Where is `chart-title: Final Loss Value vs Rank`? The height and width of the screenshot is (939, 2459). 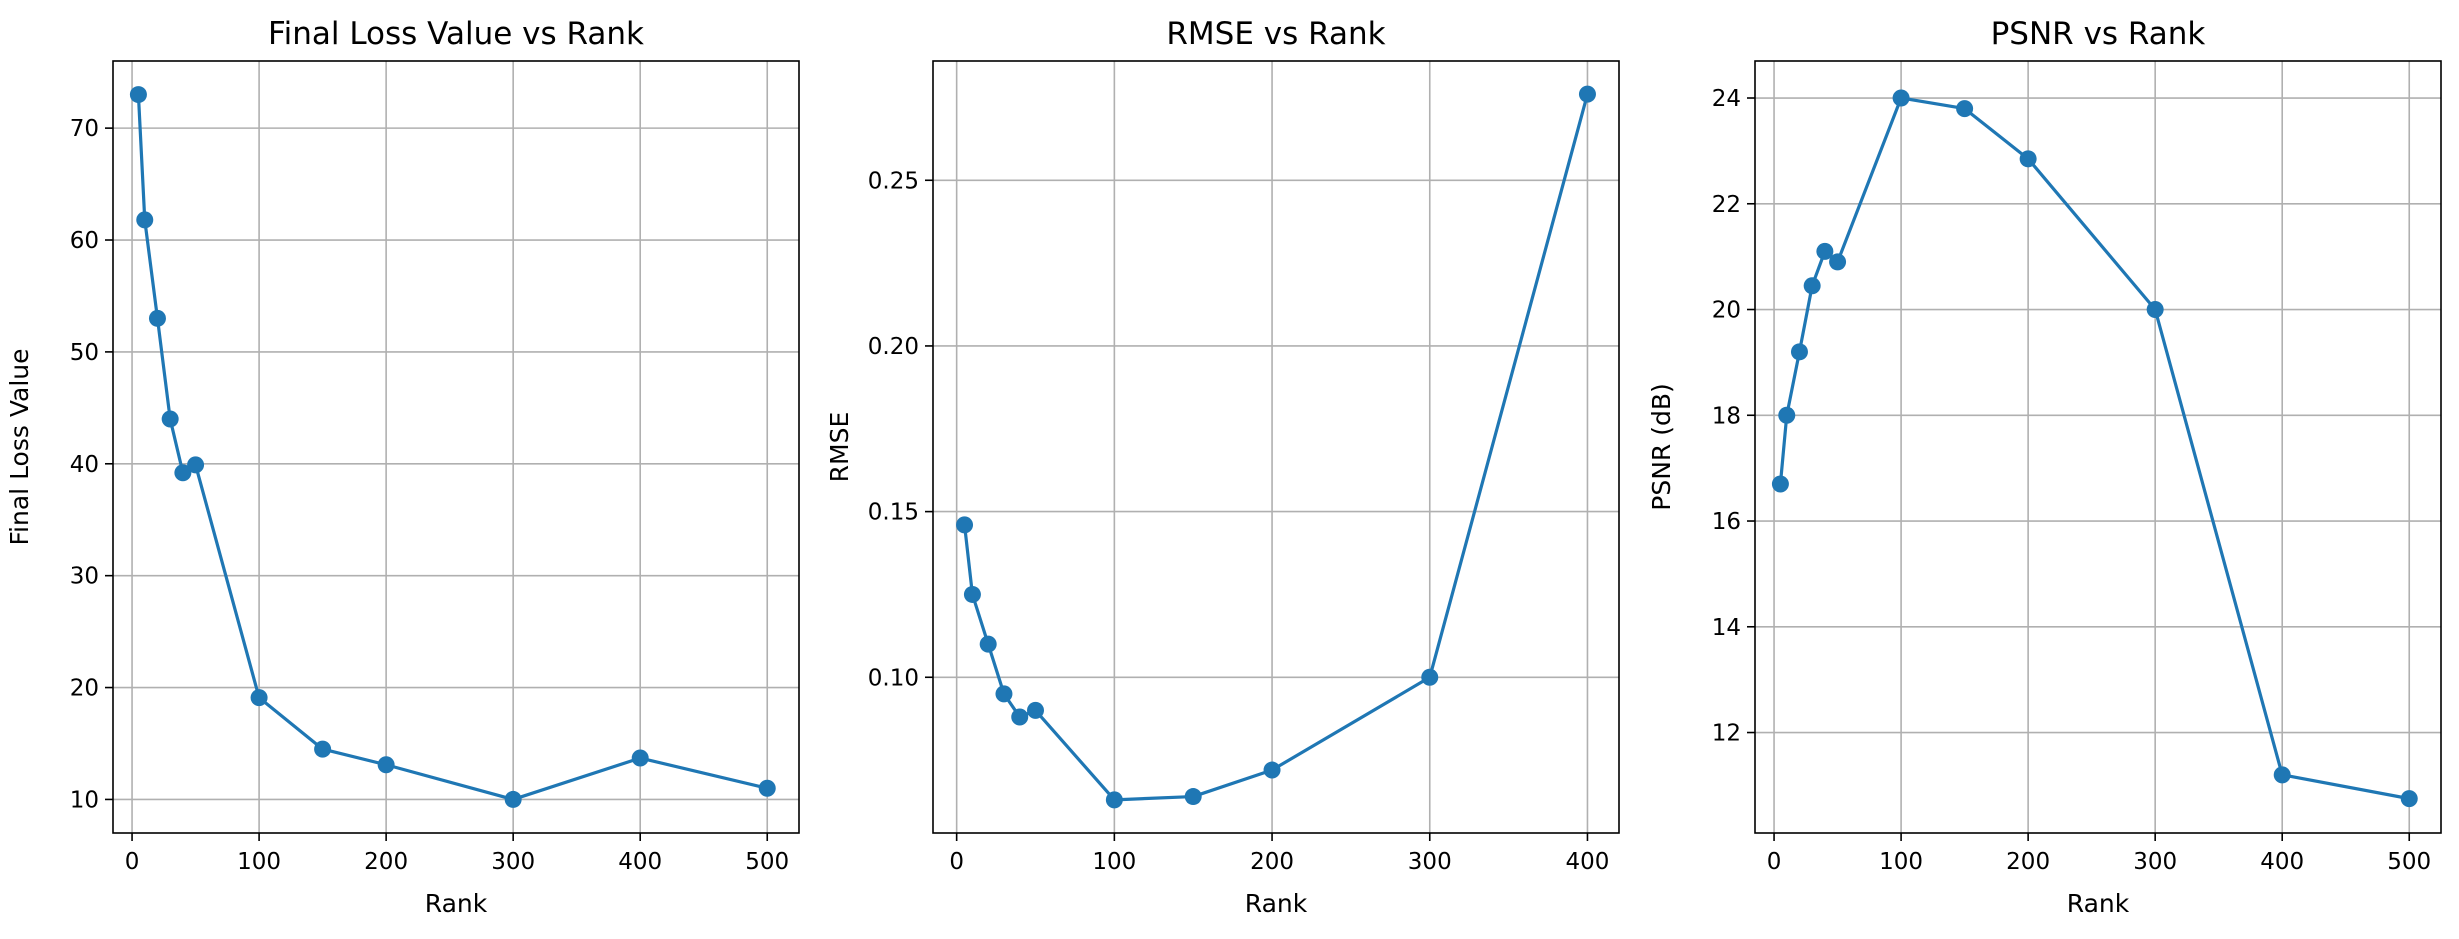 chart-title: Final Loss Value vs Rank is located at coordinates (456, 34).